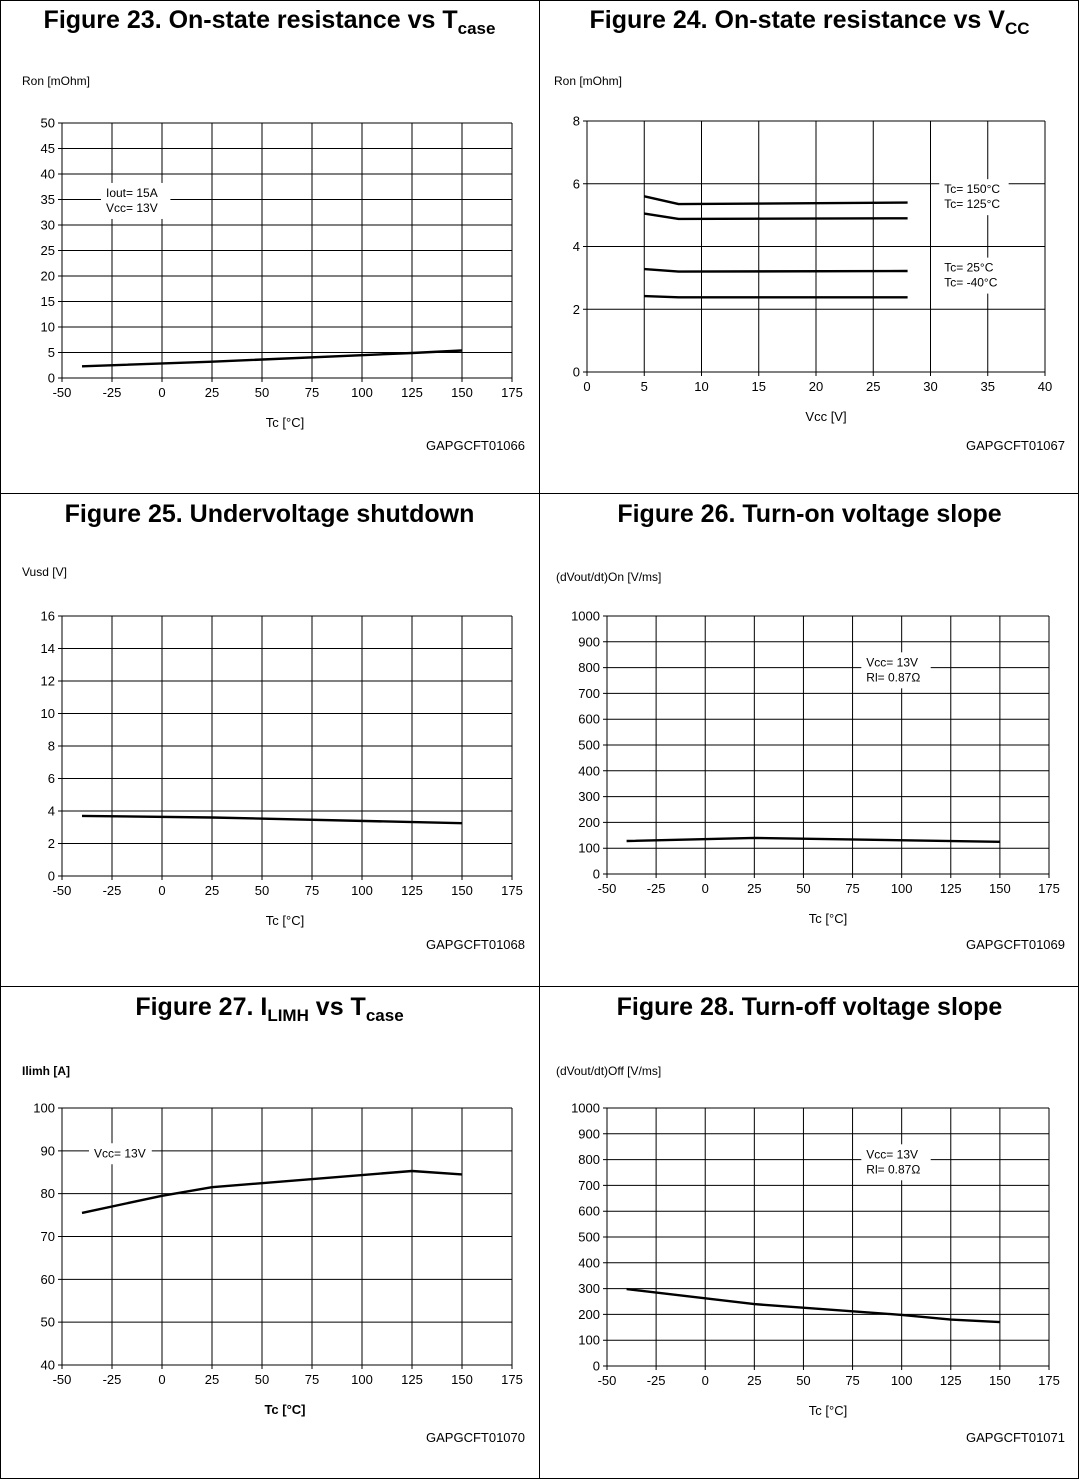 The height and width of the screenshot is (1480, 1079). I want to click on y-tick-label: 8, so click(576, 121).